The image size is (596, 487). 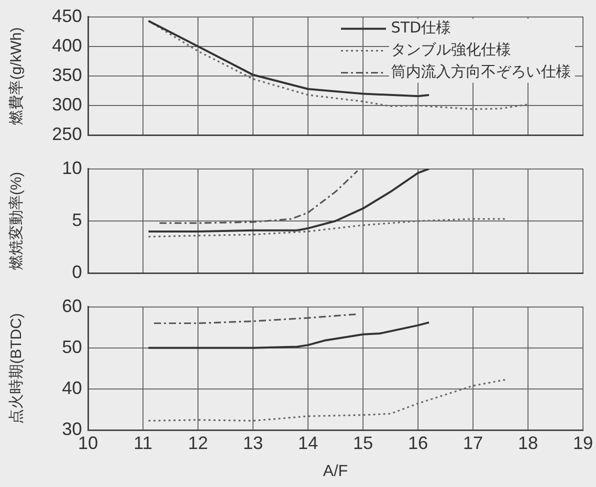 What do you see at coordinates (418, 442) in the screenshot?
I see `x-tick-label: 16` at bounding box center [418, 442].